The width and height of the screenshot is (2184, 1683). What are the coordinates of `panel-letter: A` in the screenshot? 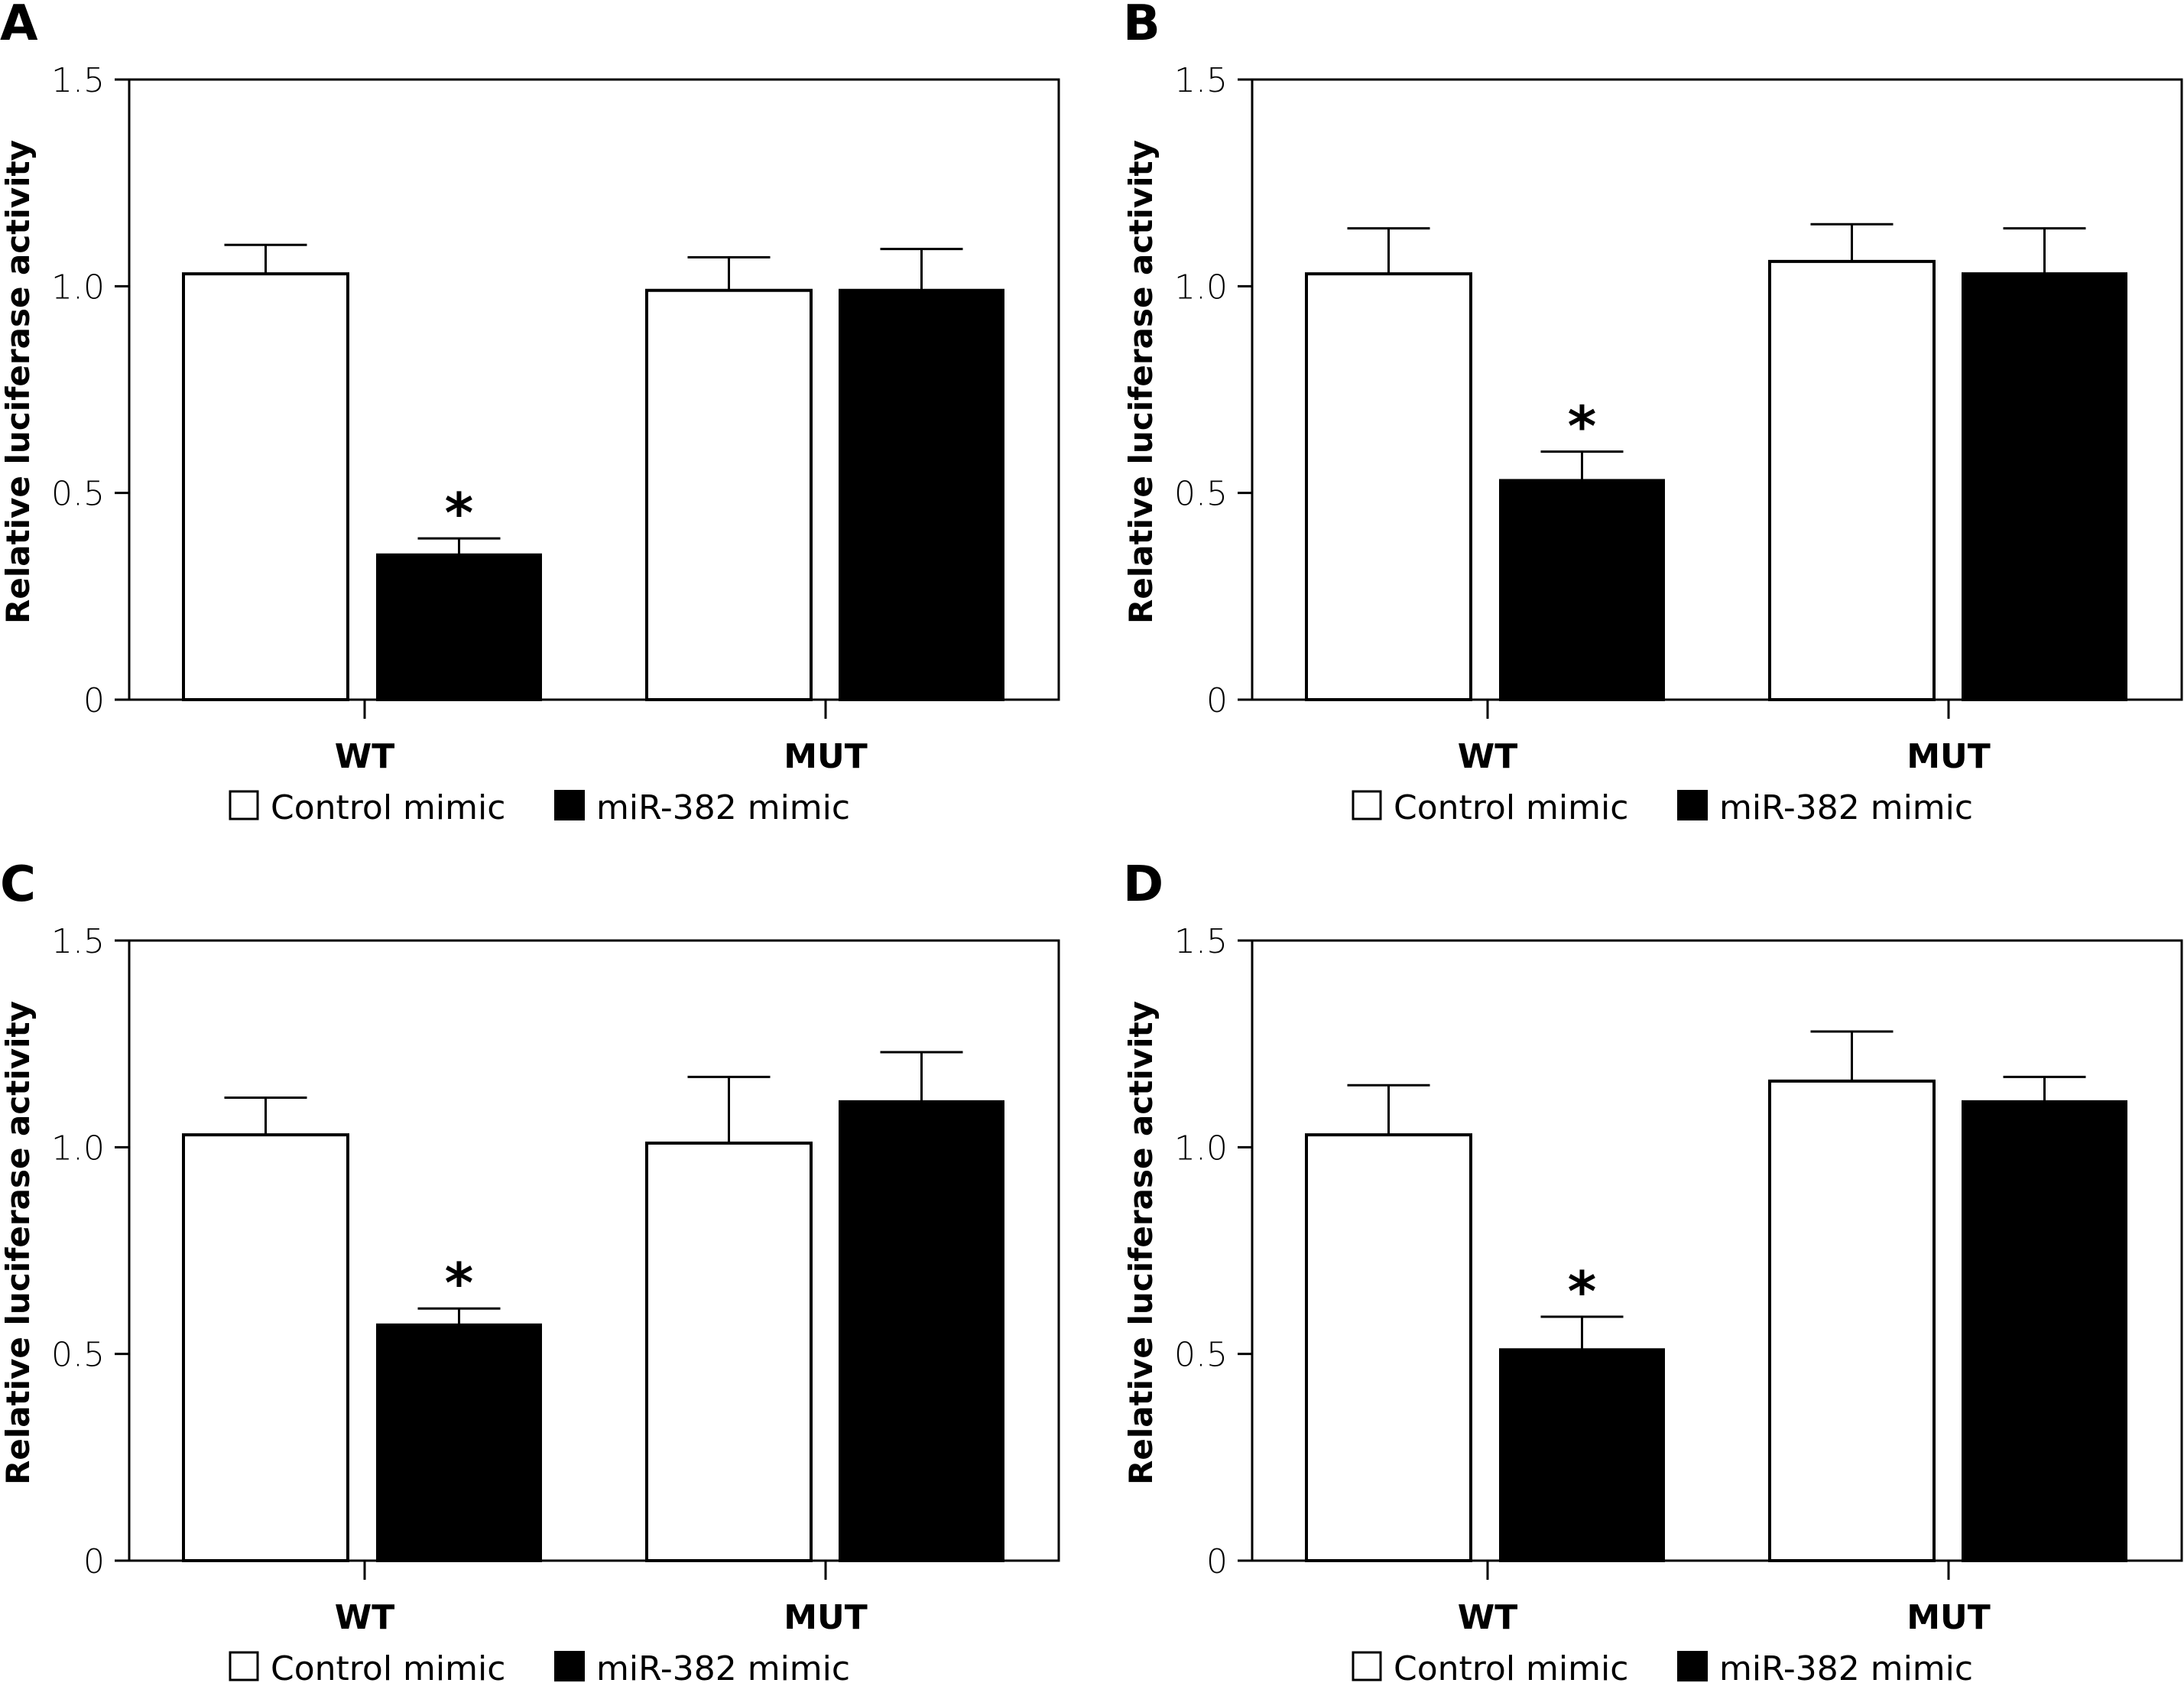 It's located at (19, 26).